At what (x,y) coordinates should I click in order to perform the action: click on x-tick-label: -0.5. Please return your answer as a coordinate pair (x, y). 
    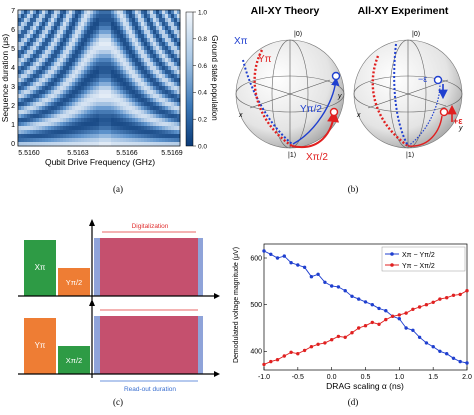
    Looking at the image, I should click on (298, 377).